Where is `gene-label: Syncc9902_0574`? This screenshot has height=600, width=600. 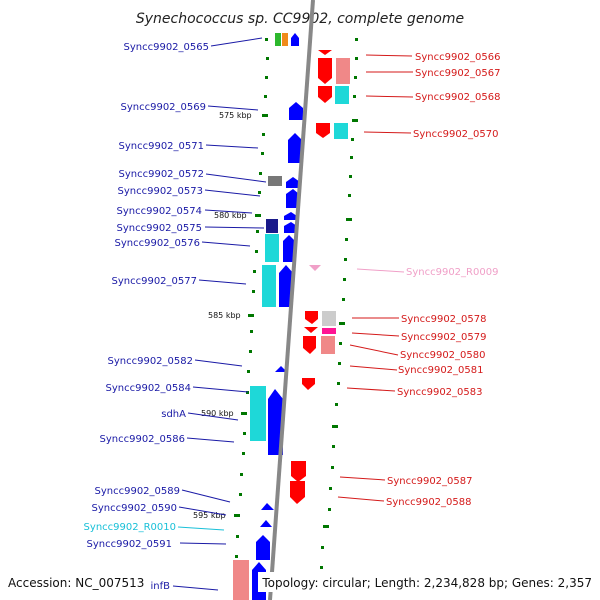 gene-label: Syncc9902_0574 is located at coordinates (160, 211).